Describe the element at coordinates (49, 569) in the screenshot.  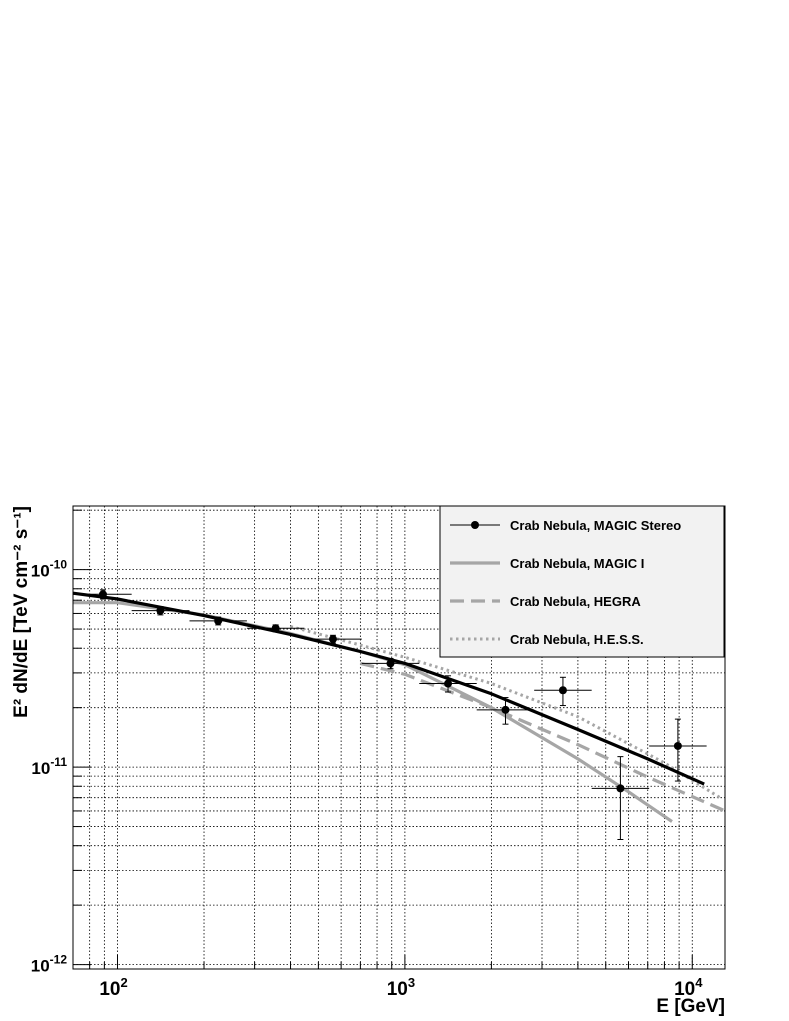
I see `y-tick-label: 10-10` at that location.